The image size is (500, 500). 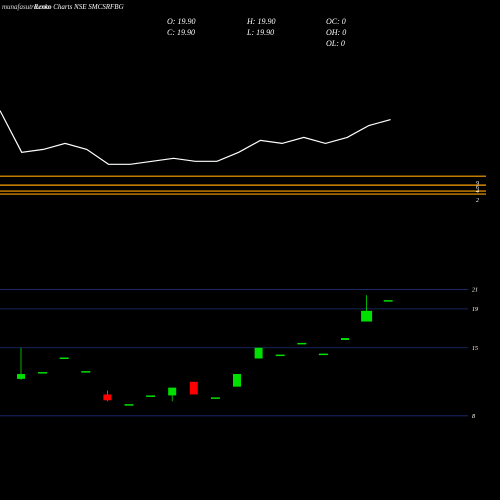 I want to click on level-label: 2, so click(x=477, y=201).